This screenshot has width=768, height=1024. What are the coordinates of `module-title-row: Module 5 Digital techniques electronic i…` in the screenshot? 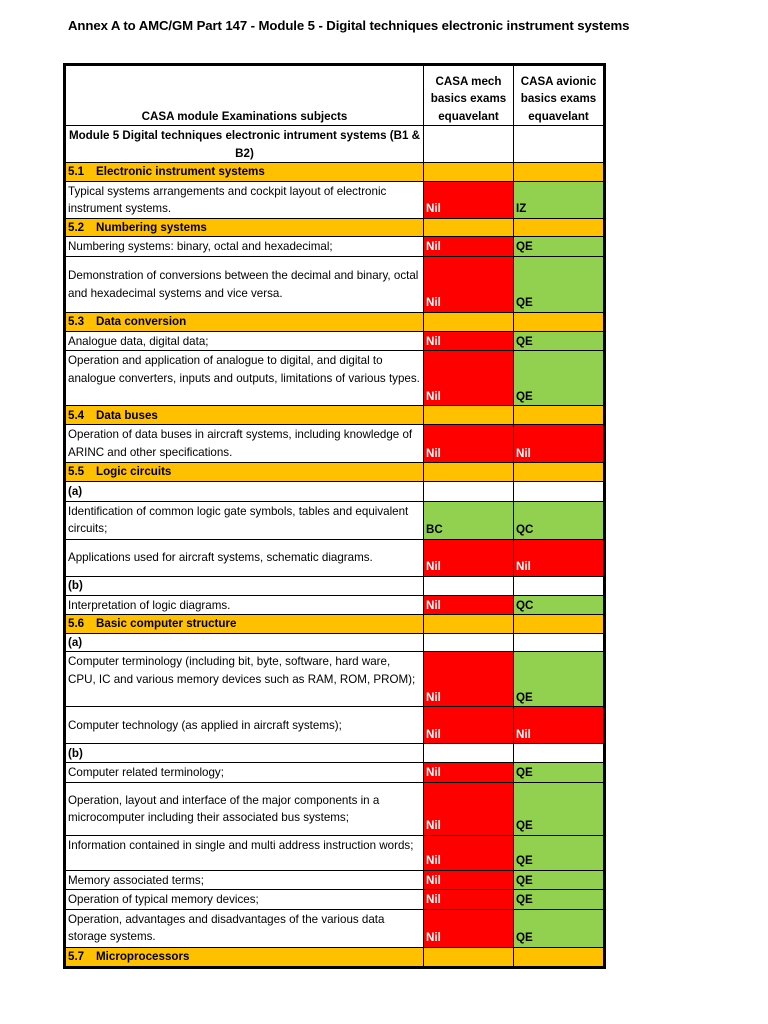 It's located at (334, 144).